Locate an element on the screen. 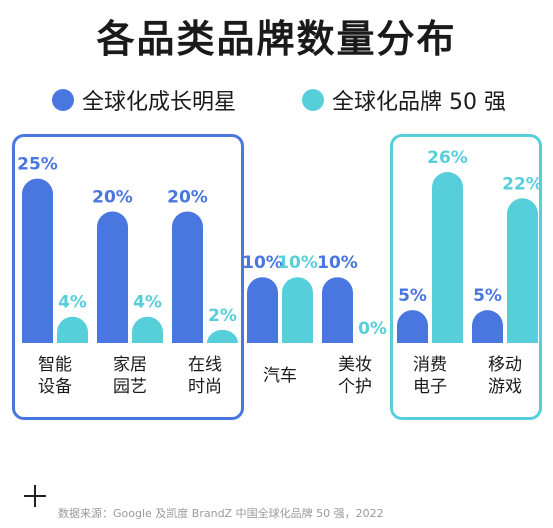 The height and width of the screenshot is (528, 553). legend-label-top50: 全球化品牌 50 强 is located at coordinates (419, 102).